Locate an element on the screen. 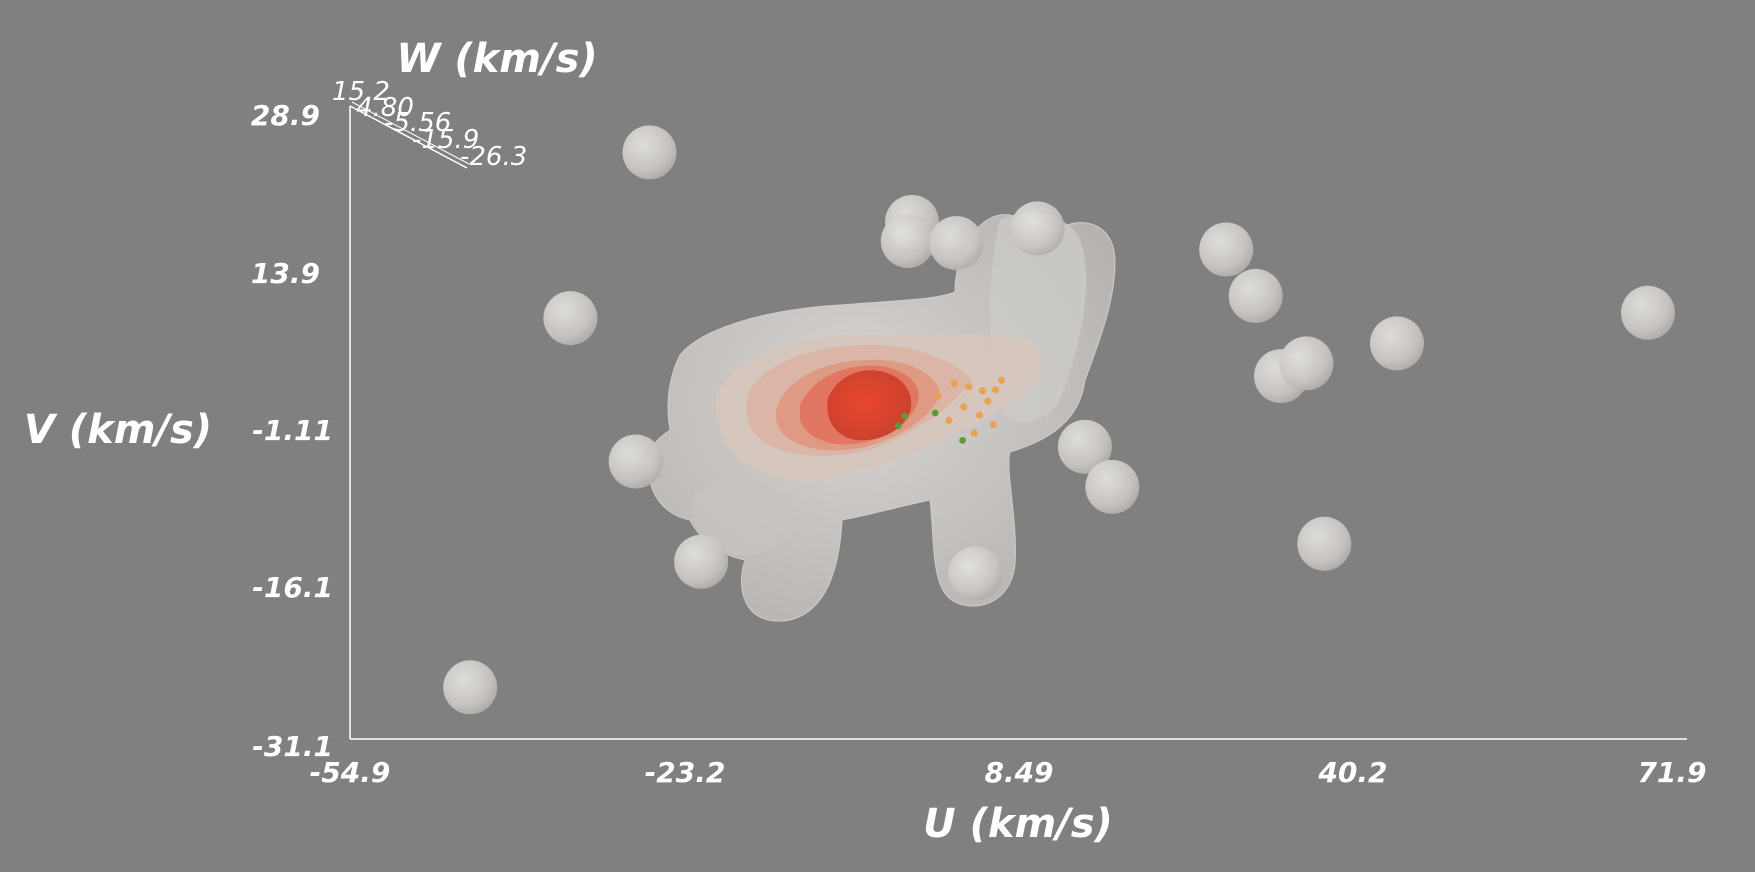 This screenshot has height=872, width=1755. x-tick-label: -54.9 is located at coordinates (350, 772).